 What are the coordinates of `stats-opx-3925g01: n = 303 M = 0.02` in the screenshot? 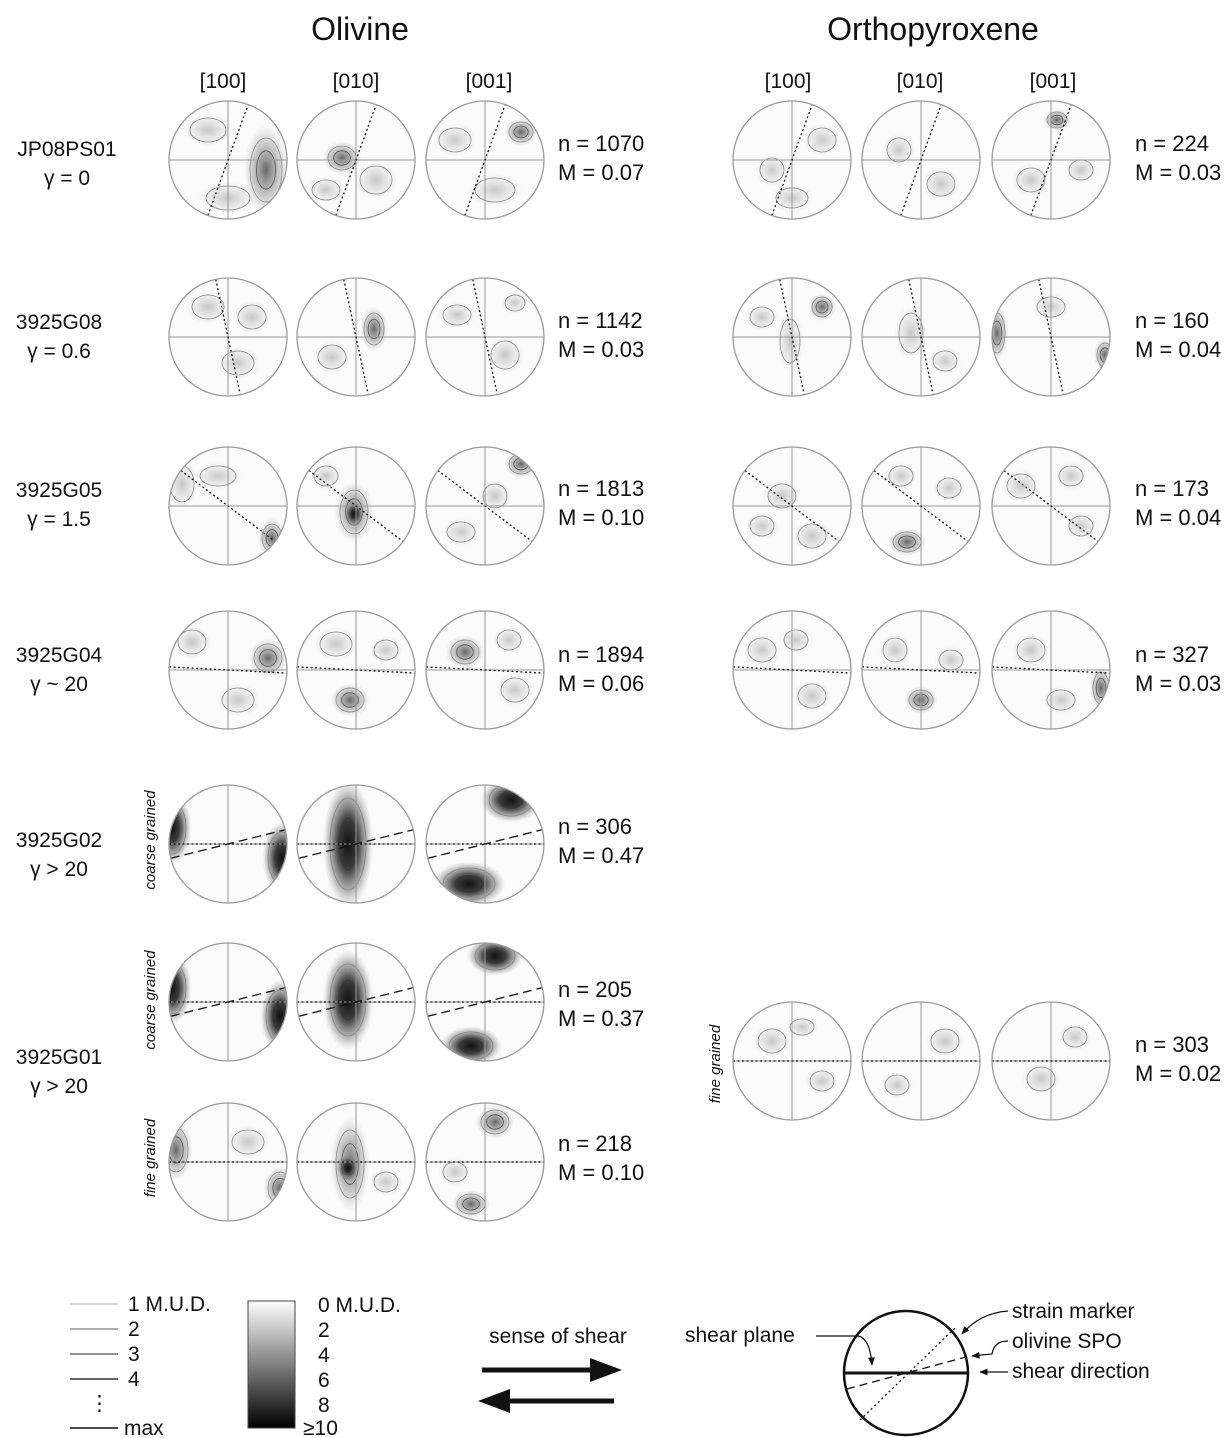 It's located at (1178, 1059).